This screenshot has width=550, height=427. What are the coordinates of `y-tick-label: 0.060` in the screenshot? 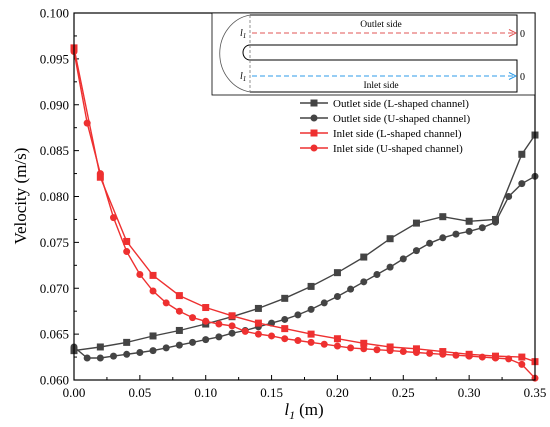 It's located at (54, 380).